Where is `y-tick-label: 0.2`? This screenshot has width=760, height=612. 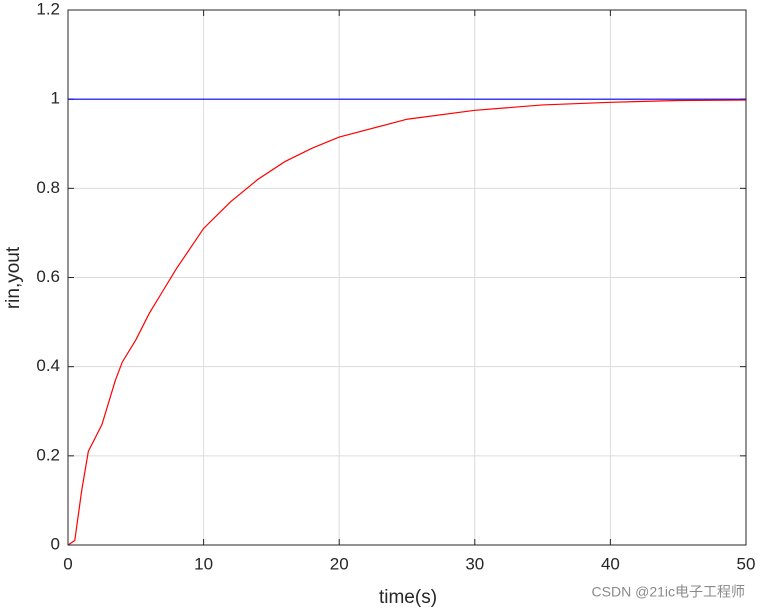
y-tick-label: 0.2 is located at coordinates (48, 454).